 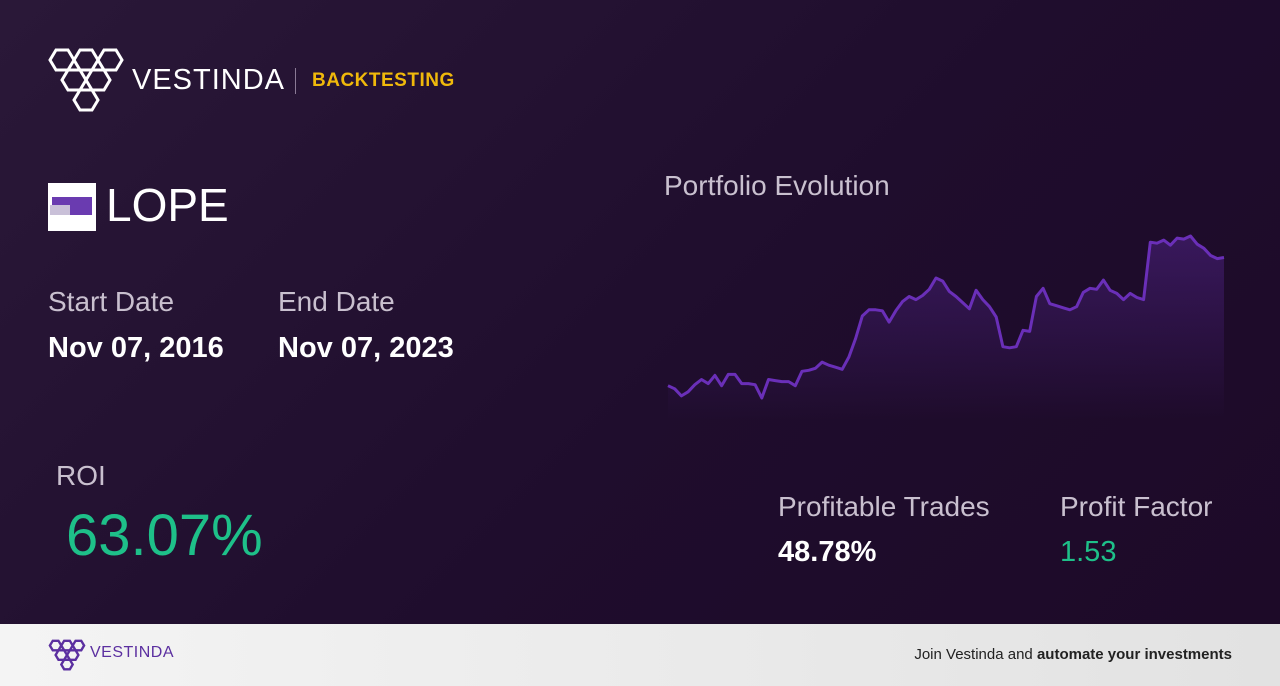 I want to click on ticker-logo, so click(x=72, y=207).